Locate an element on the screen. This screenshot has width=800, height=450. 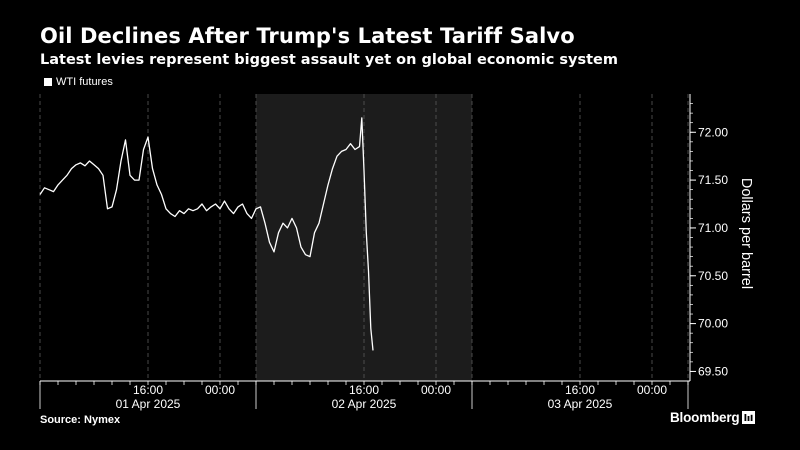
y-tick-label: 72.00 is located at coordinates (713, 132).